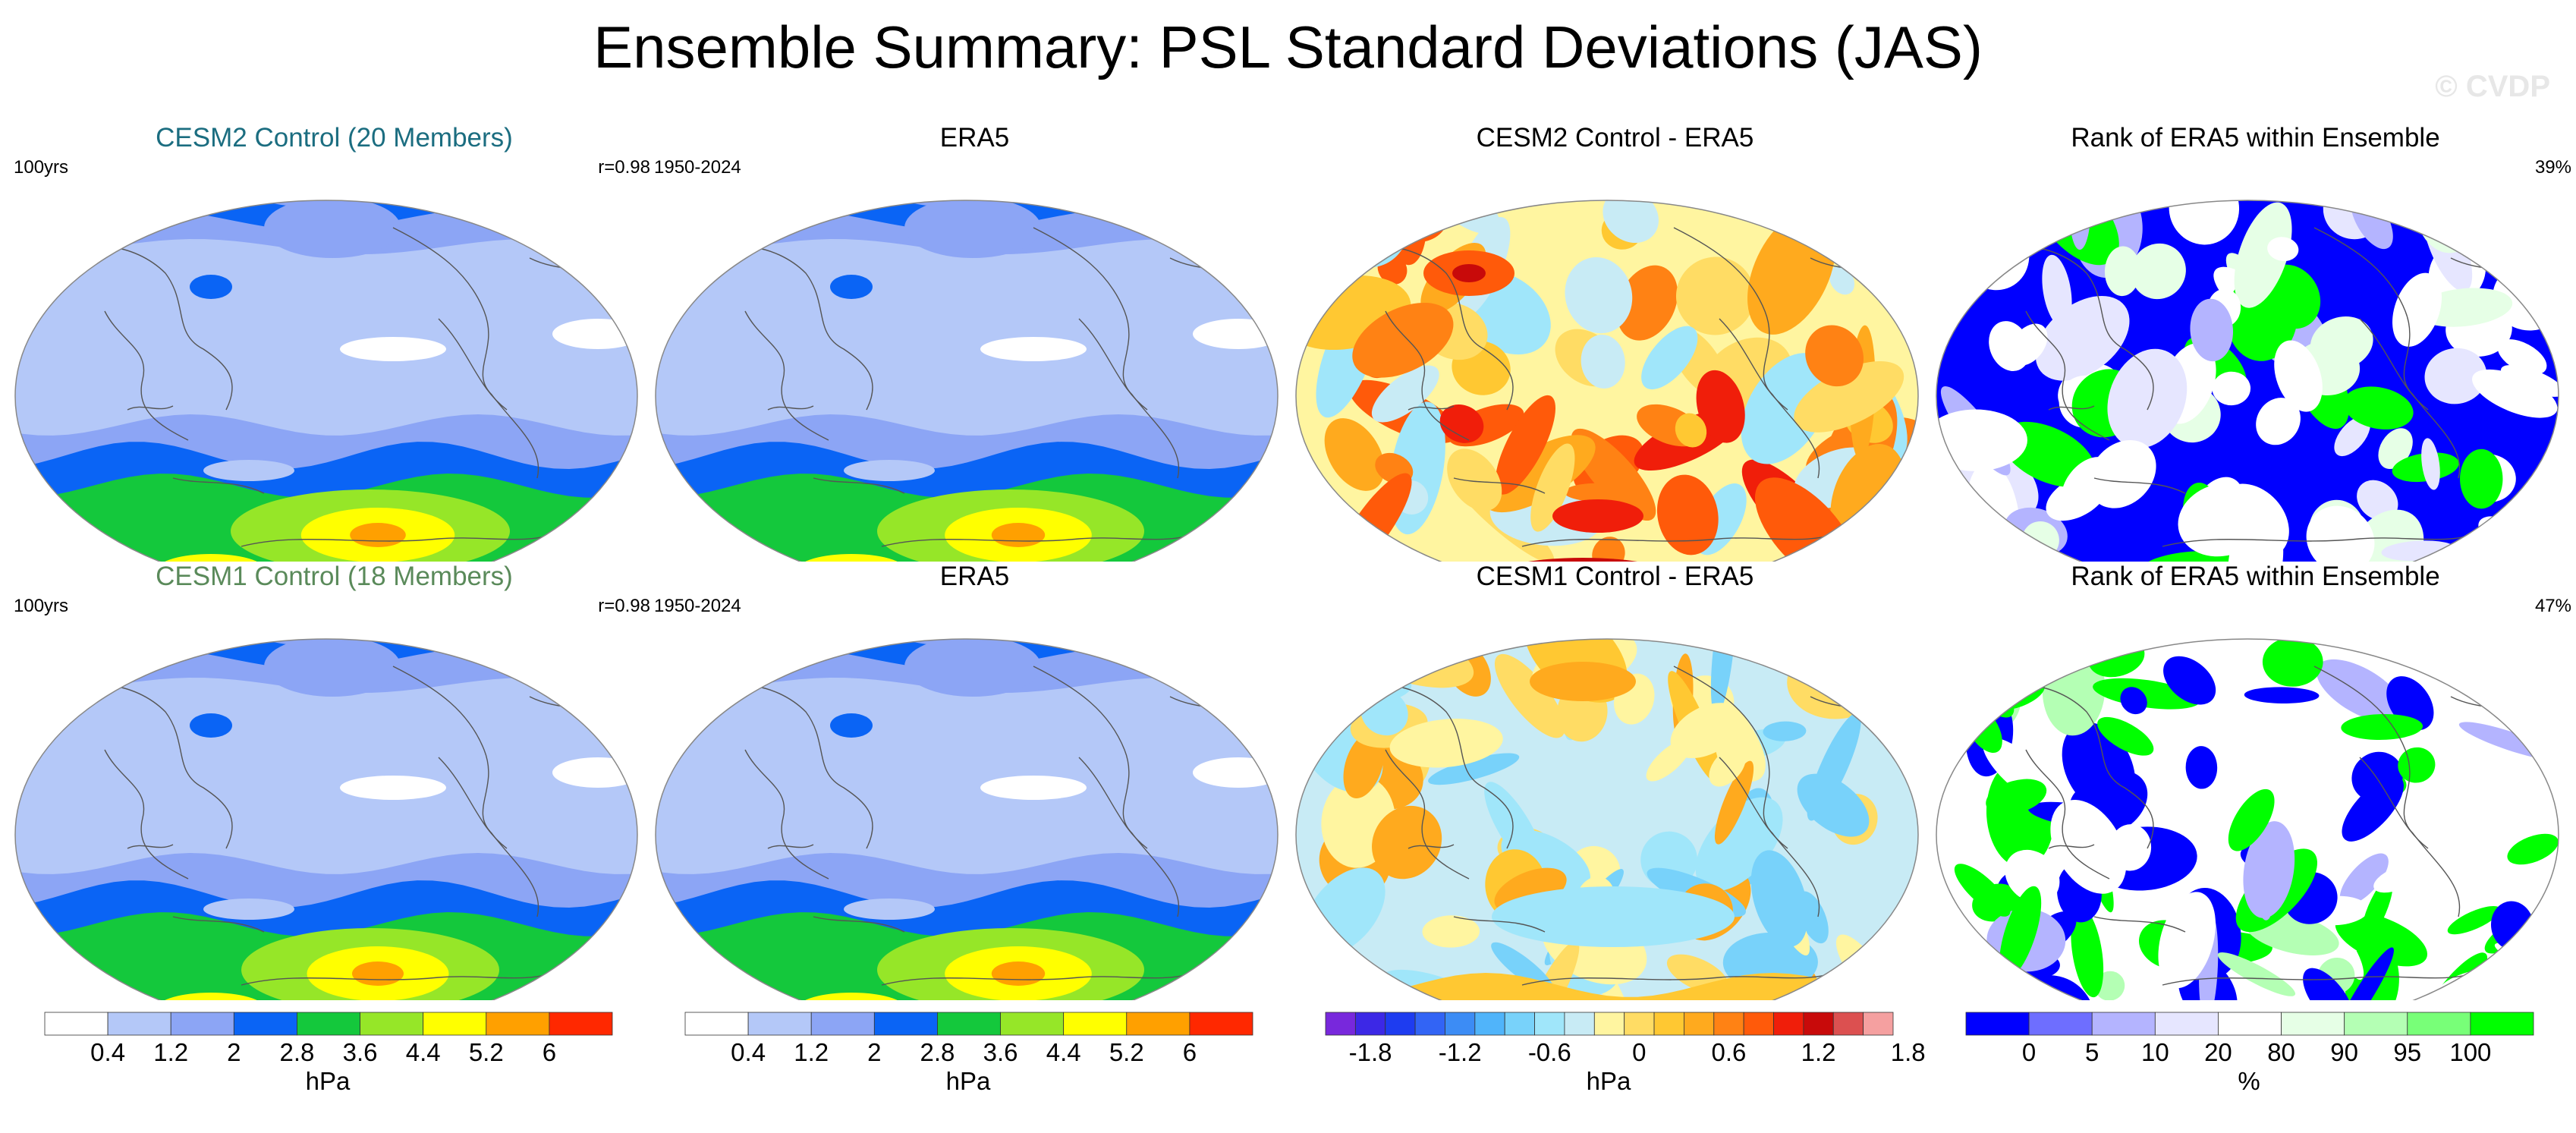  I want to click on colorbar-tick-label: 100, so click(2470, 1052).